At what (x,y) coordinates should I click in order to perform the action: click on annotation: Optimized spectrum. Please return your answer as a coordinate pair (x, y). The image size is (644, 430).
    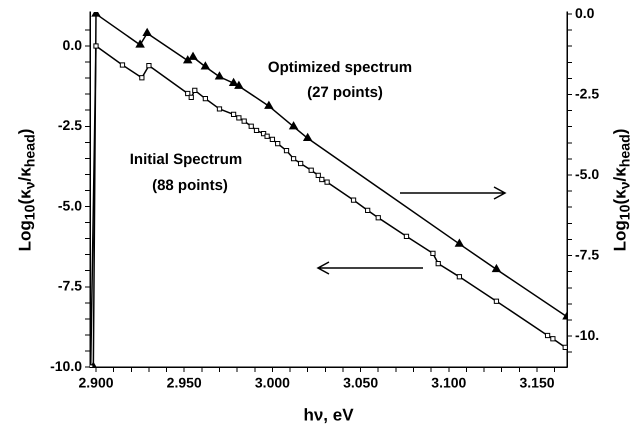
    Looking at the image, I should click on (340, 67).